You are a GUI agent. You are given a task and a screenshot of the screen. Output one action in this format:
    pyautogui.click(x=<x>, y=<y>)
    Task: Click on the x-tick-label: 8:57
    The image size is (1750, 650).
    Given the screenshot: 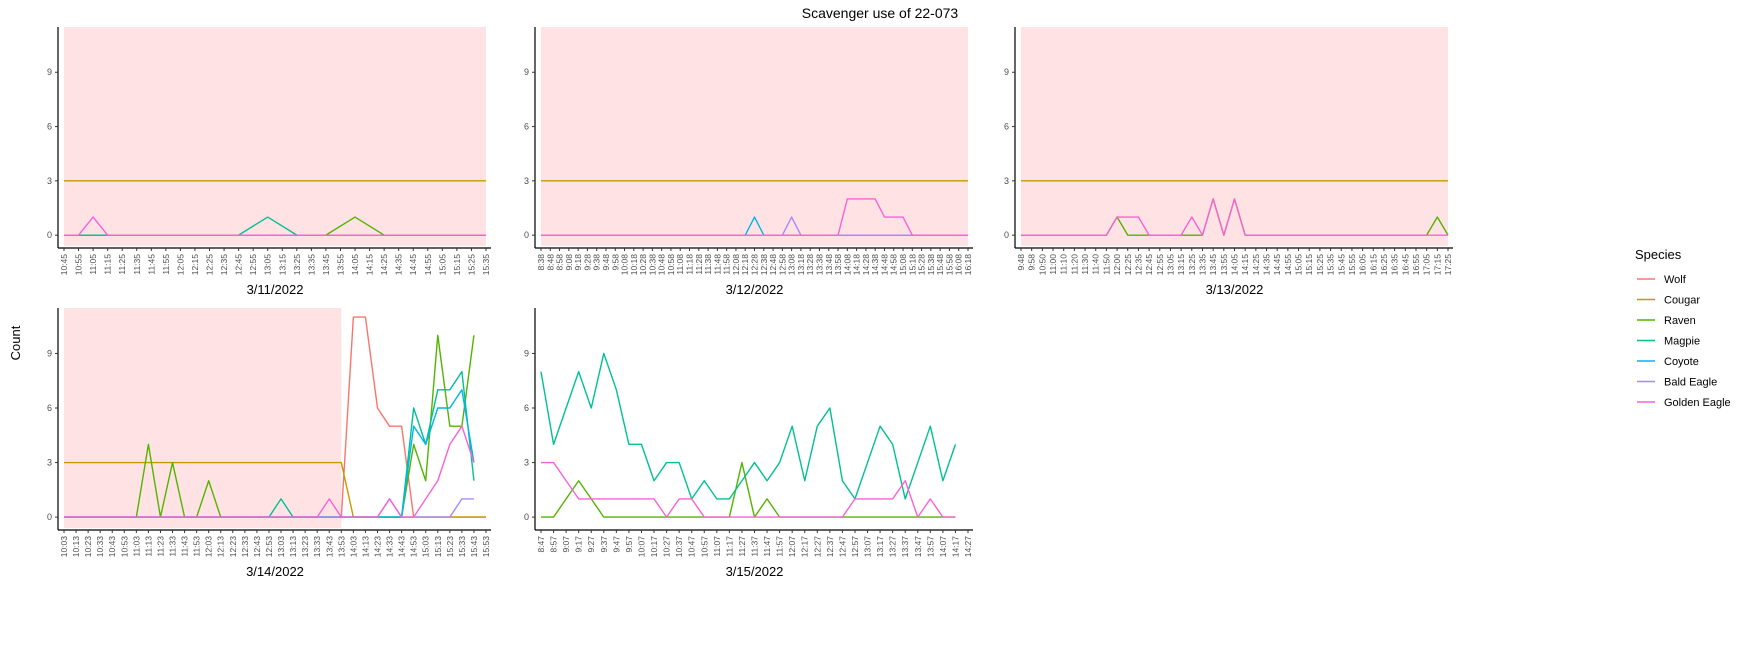 What is the action you would take?
    pyautogui.click(x=554, y=544)
    